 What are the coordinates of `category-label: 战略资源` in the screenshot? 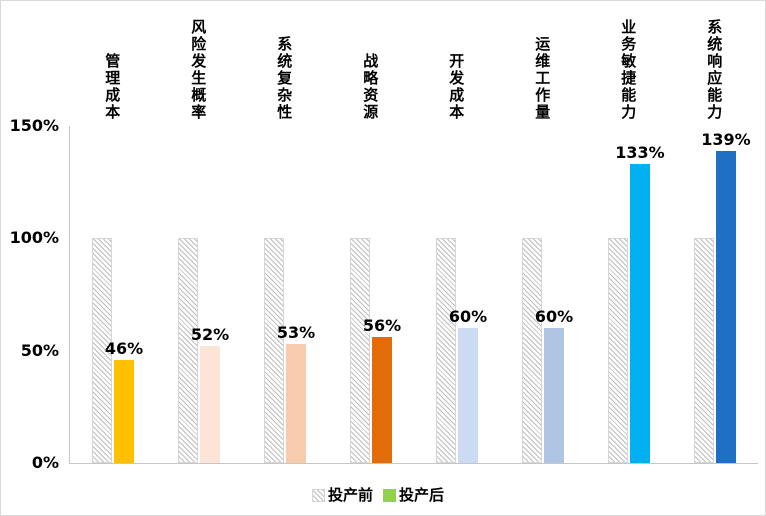 It's located at (370, 87).